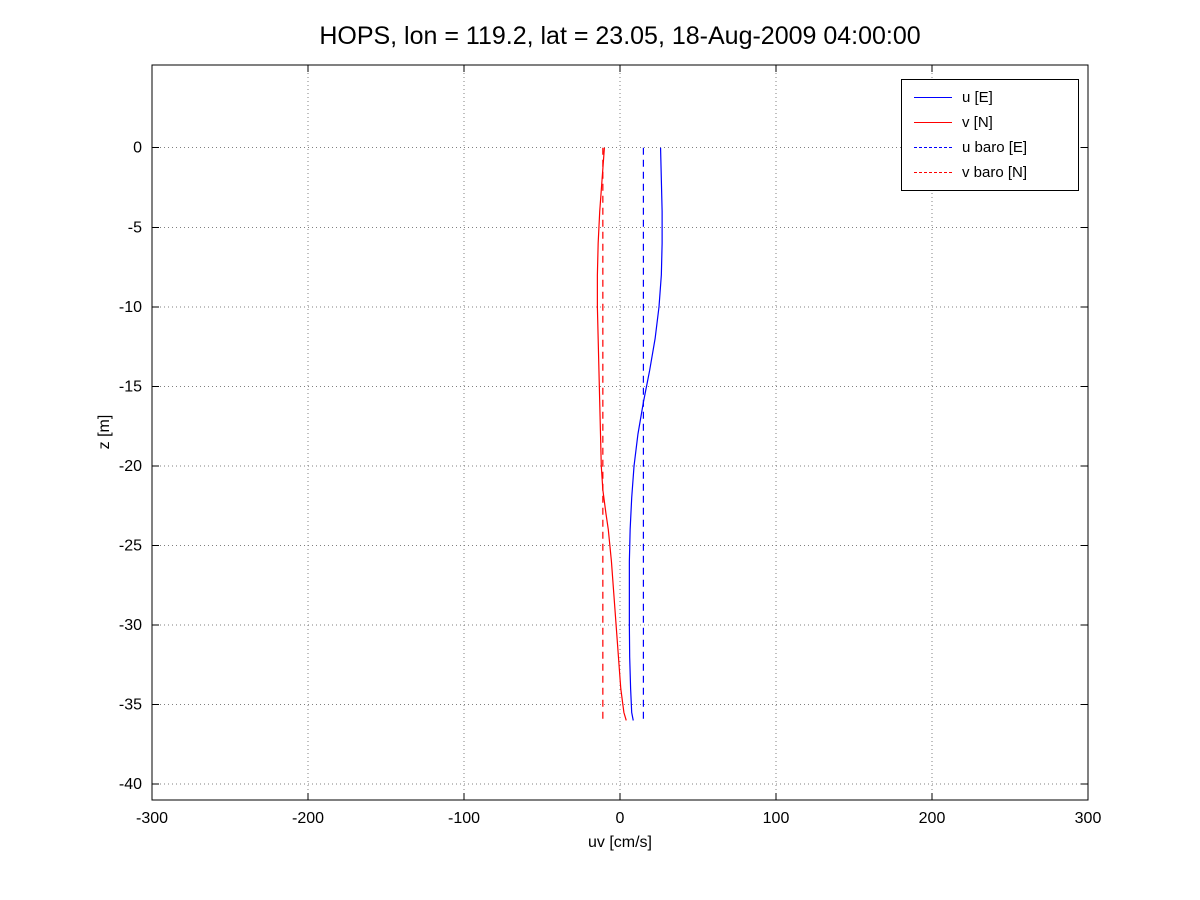  Describe the element at coordinates (152, 818) in the screenshot. I see `x-tick-label: -300` at that location.